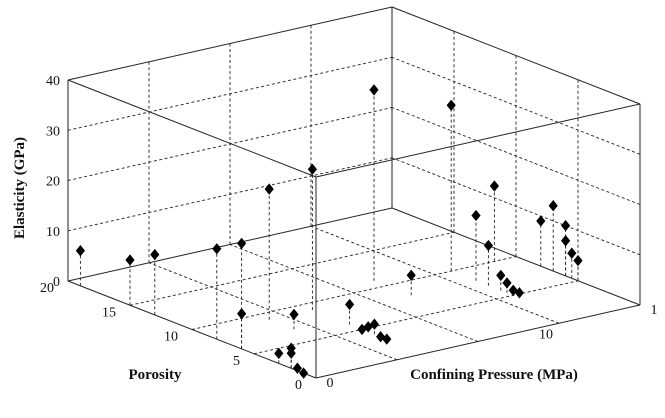 The image size is (665, 418). What do you see at coordinates (330, 383) in the screenshot?
I see `x-tick-label: 0` at bounding box center [330, 383].